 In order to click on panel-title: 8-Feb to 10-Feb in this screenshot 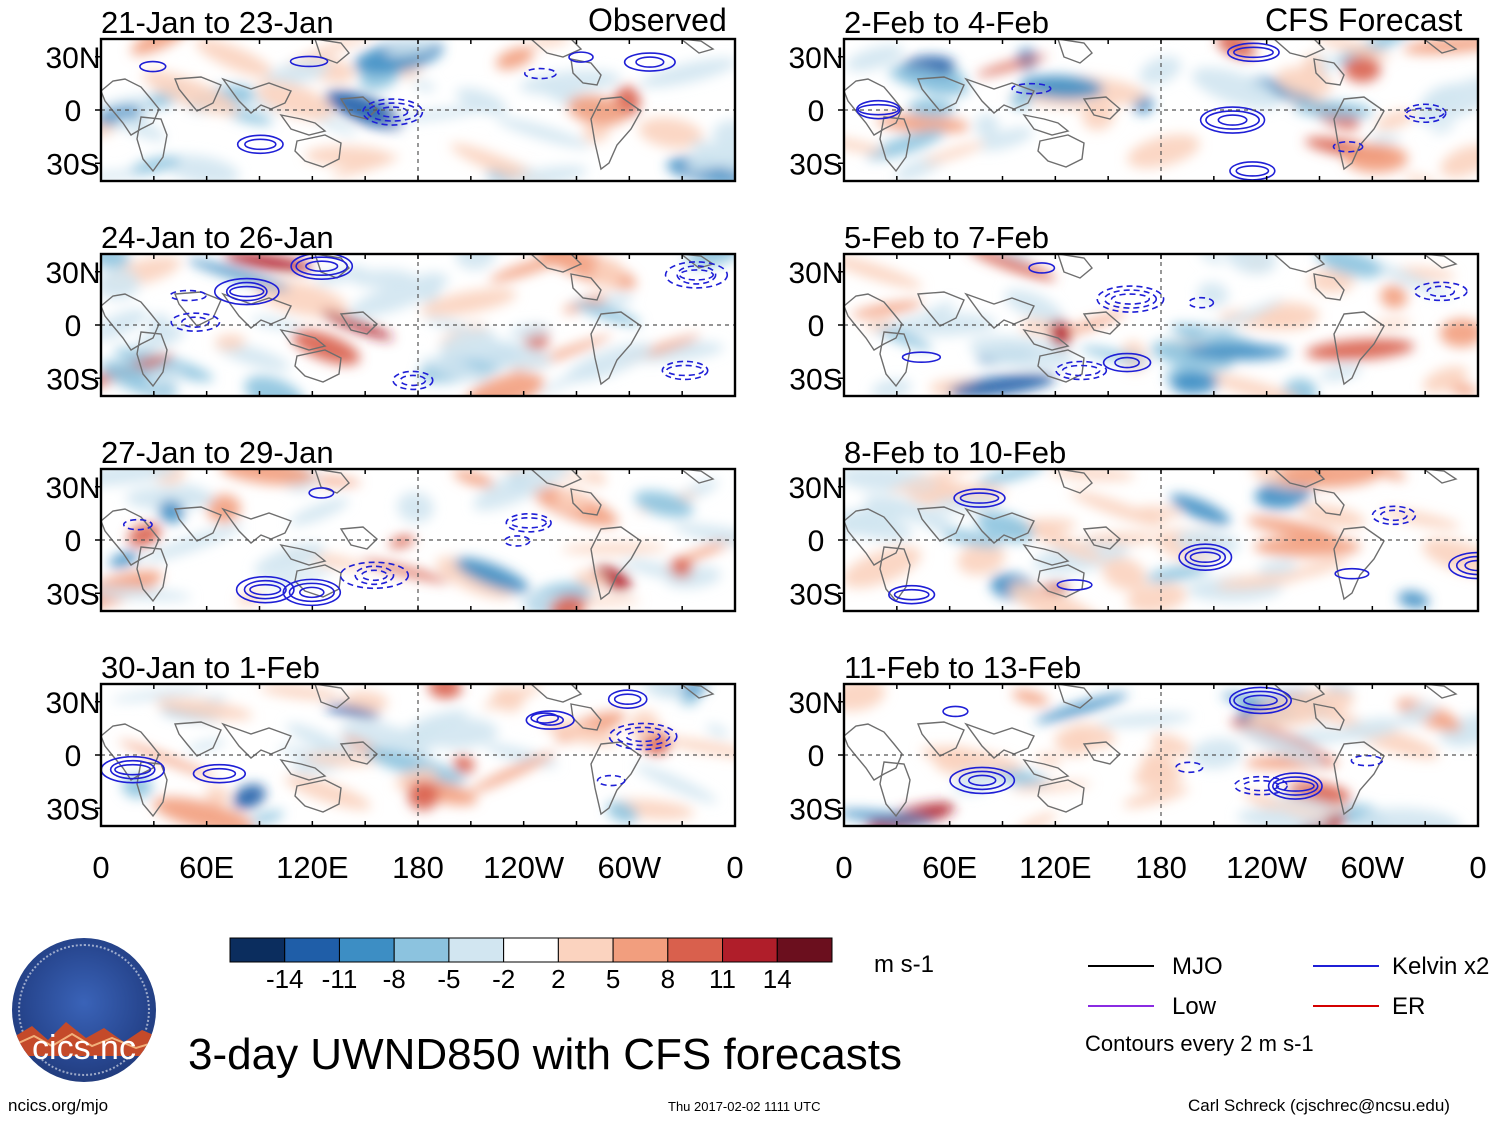, I will do `click(955, 452)`.